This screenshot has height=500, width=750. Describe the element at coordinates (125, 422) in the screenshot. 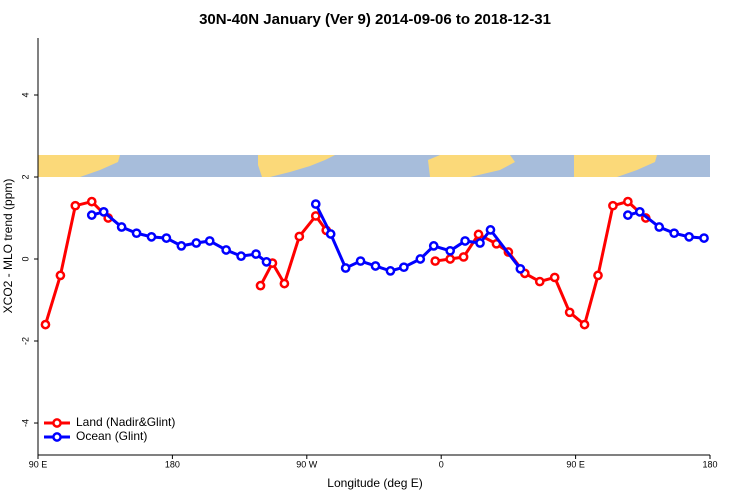

I see `legend-label: Land (Nadir&Glint)` at that location.